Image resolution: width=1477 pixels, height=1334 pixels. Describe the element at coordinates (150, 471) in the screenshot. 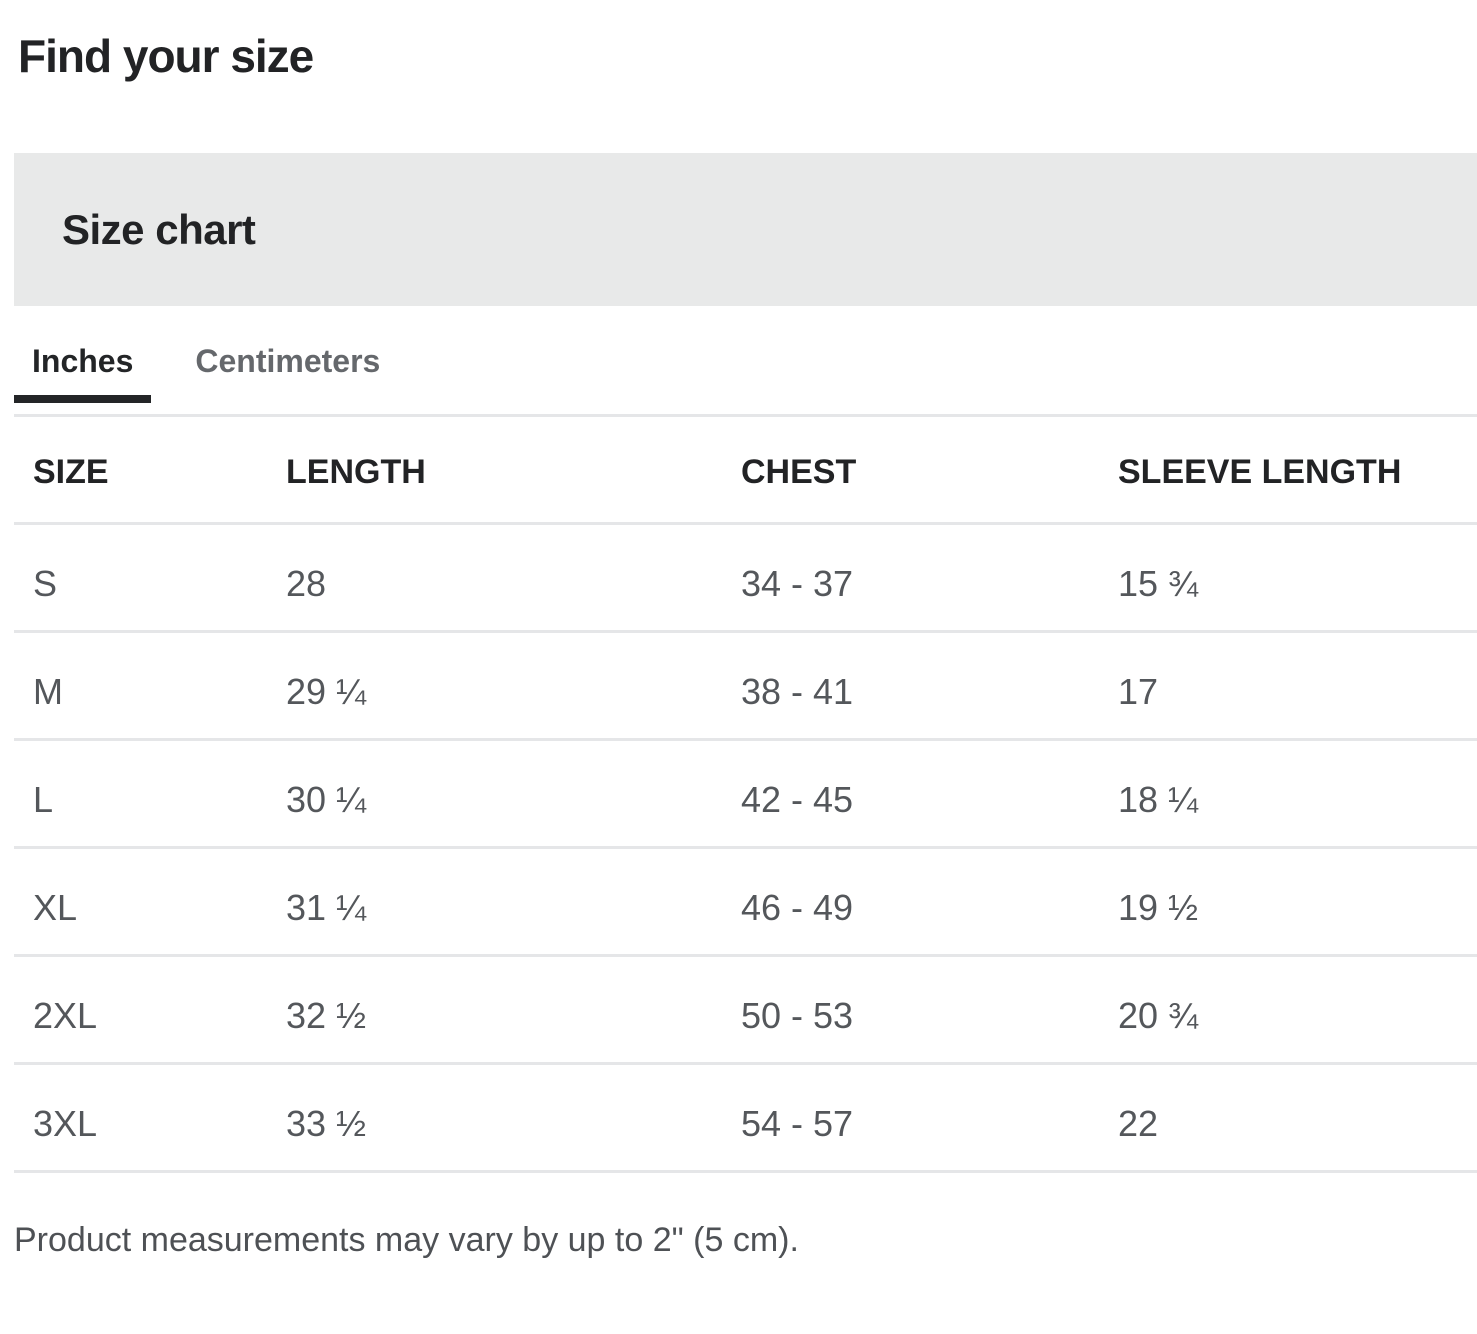

I see `column-header-size: SIZE` at that location.